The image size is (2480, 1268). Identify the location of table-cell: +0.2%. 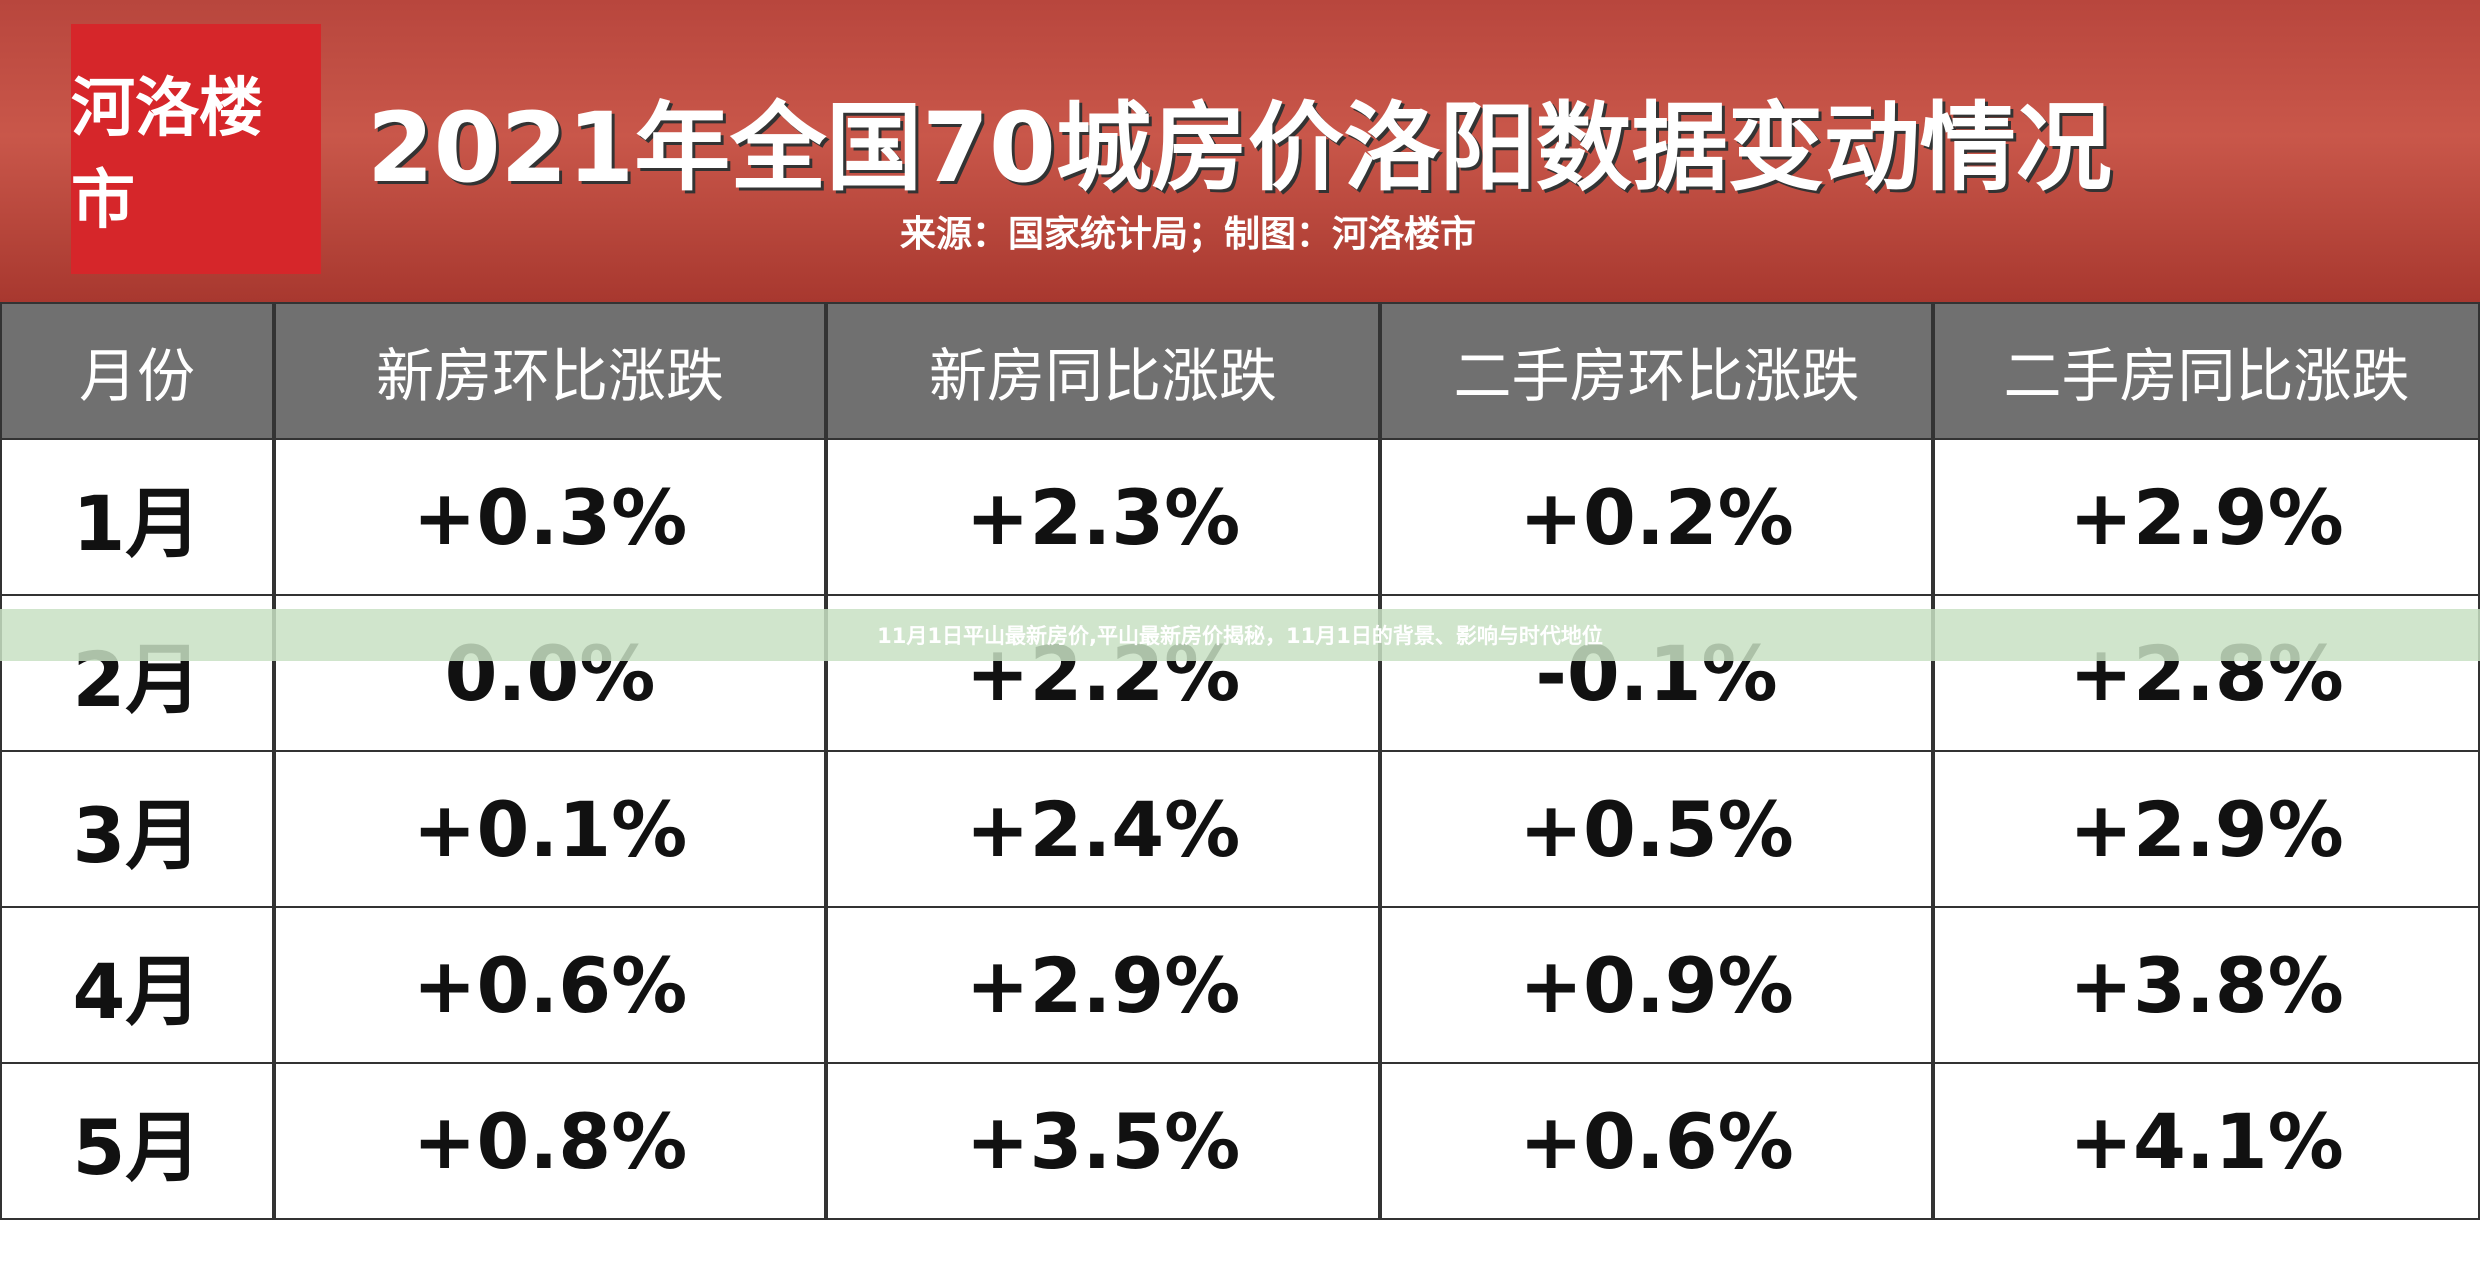
(1656, 517).